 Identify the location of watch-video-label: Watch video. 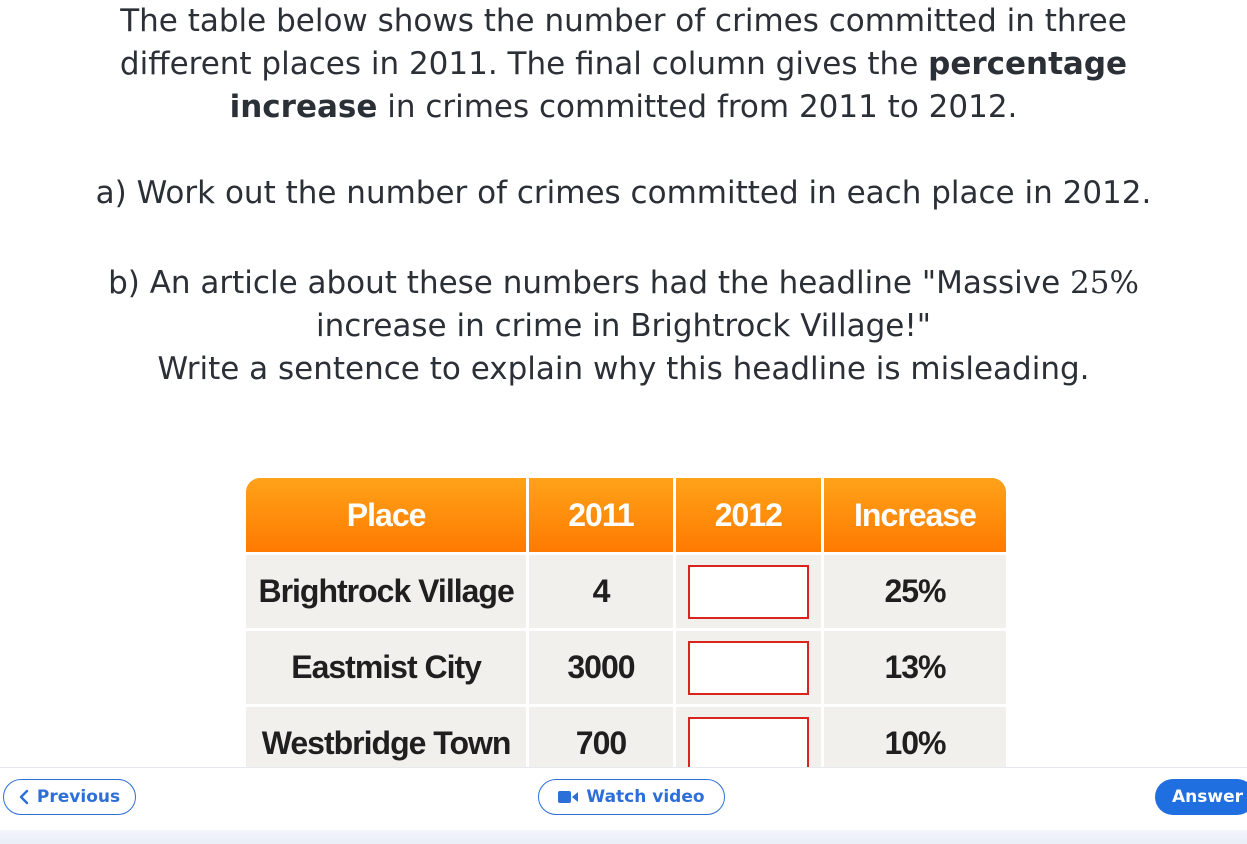
(645, 797).